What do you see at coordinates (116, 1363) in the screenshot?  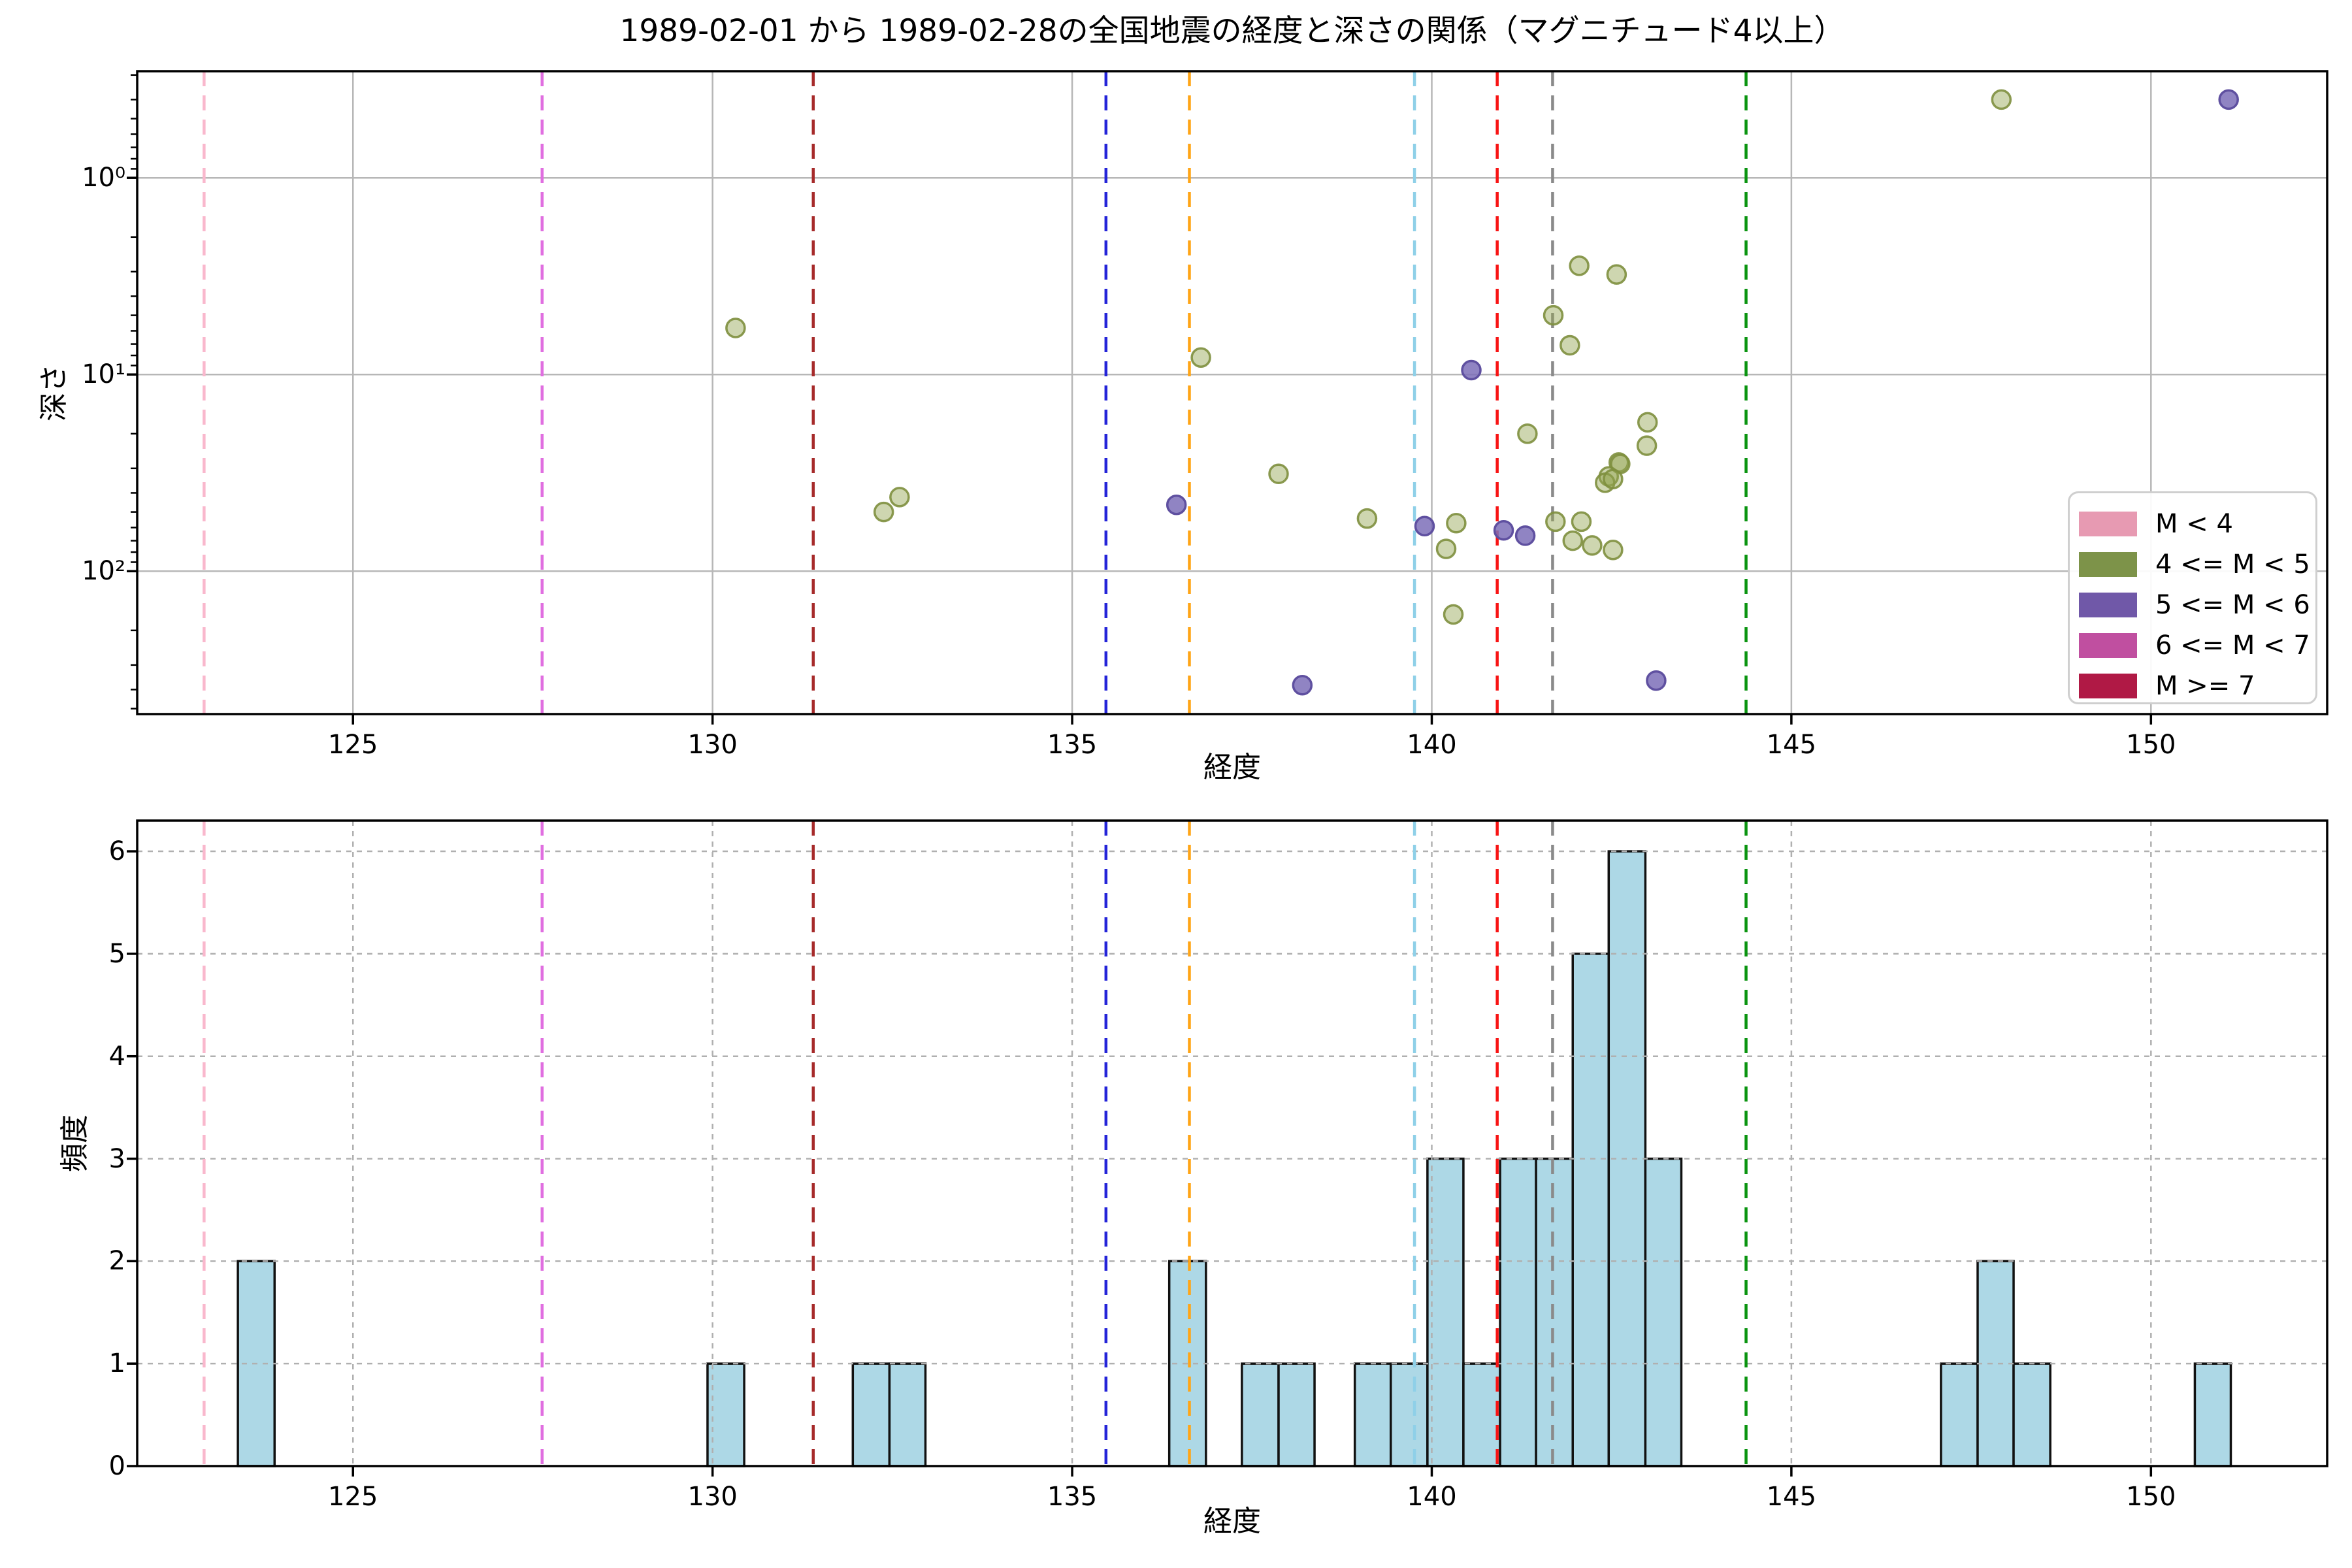 I see `y-tick-label: 1` at bounding box center [116, 1363].